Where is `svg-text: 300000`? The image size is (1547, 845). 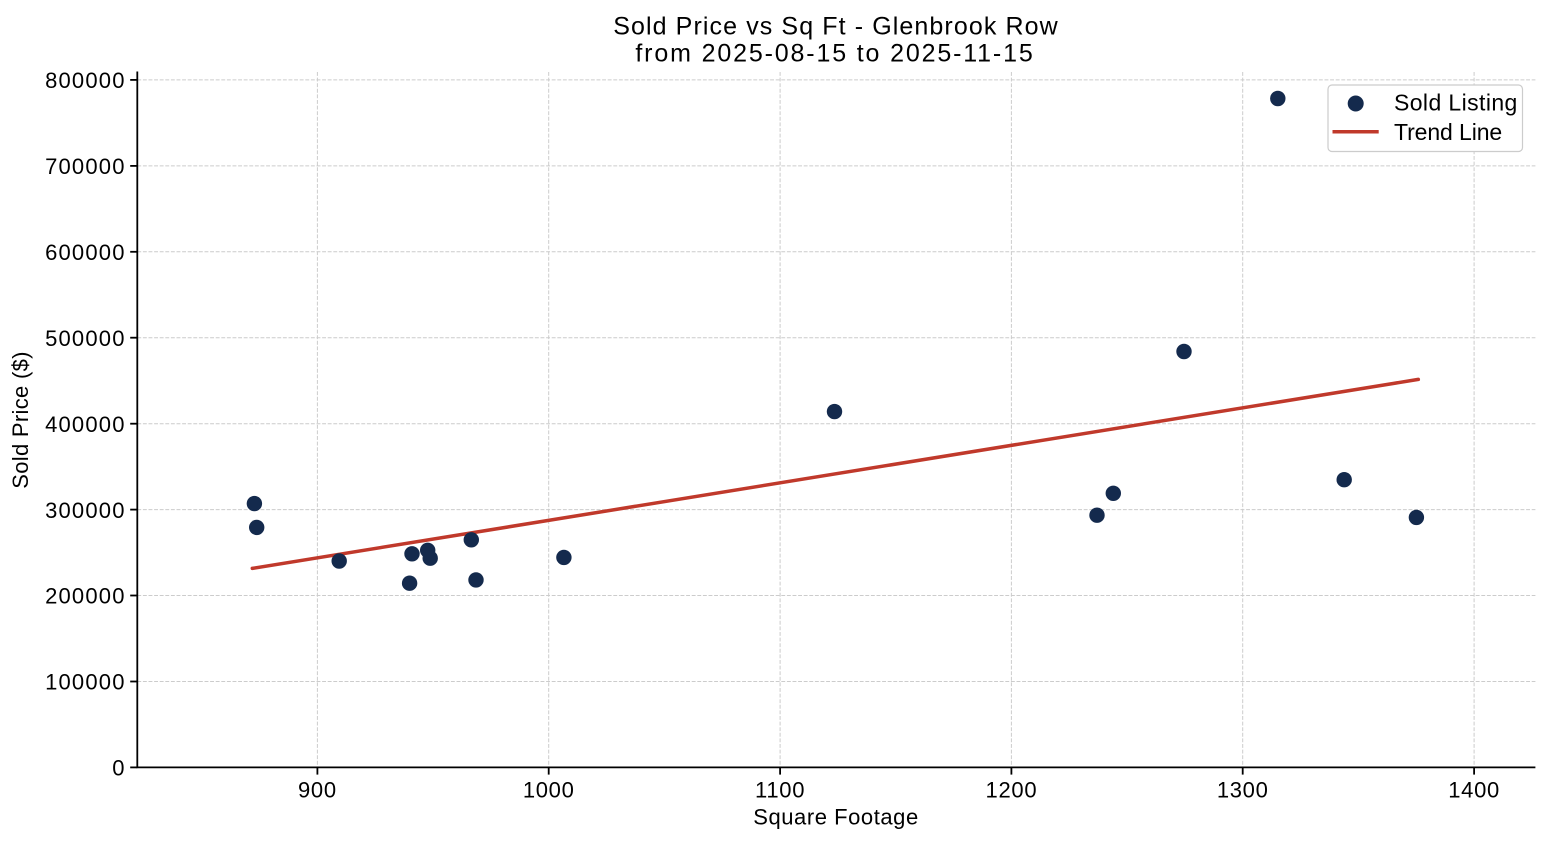 svg-text: 300000 is located at coordinates (85, 510).